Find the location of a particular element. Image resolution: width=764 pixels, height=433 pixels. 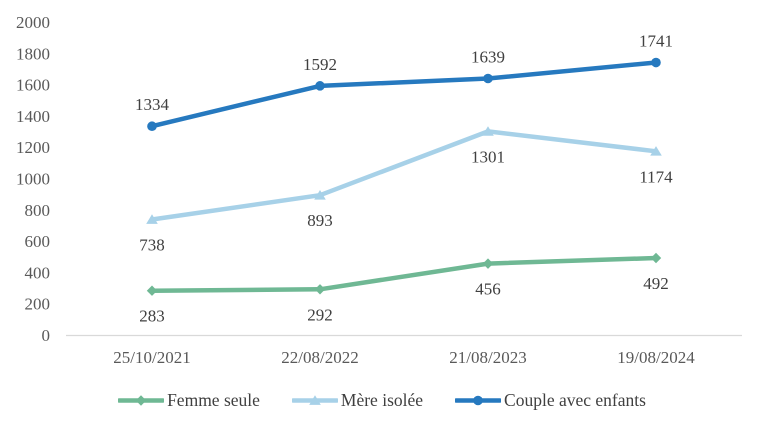

svg-text: 1400 is located at coordinates (33, 116).